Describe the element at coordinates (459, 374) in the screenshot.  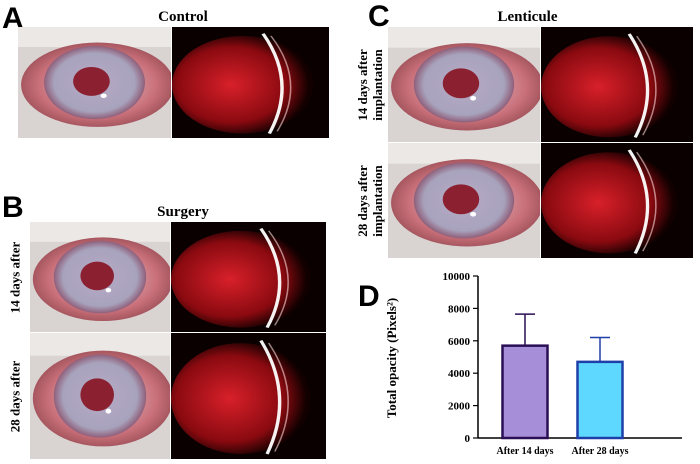
I see `y-tick-label: 4000` at that location.